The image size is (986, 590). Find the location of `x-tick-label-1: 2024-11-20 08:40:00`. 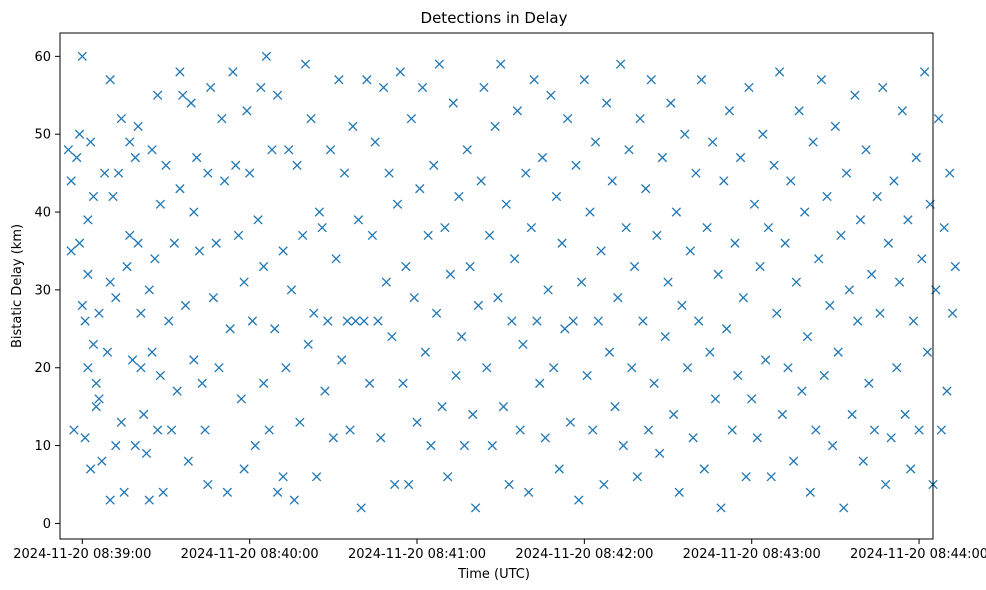

x-tick-label-1: 2024-11-20 08:40:00 is located at coordinates (250, 554).